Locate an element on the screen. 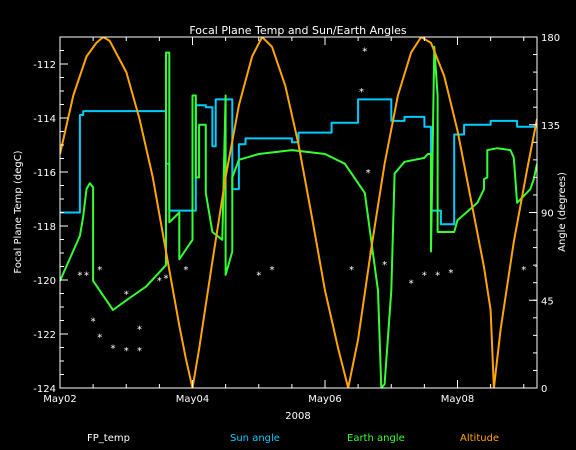 The image size is (576, 450). left-y-tick-label: -114 is located at coordinates (44, 119).